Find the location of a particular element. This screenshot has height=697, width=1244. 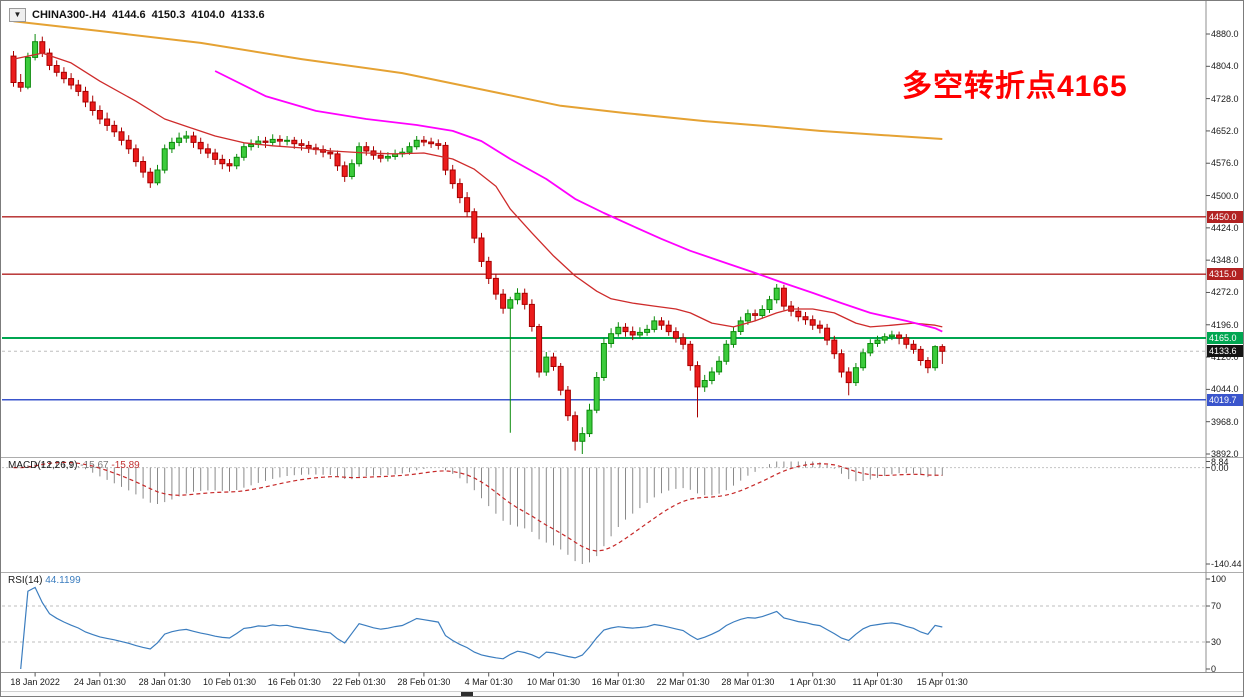

time-axis-label: 22 Feb 01:30 is located at coordinates (359, 682).